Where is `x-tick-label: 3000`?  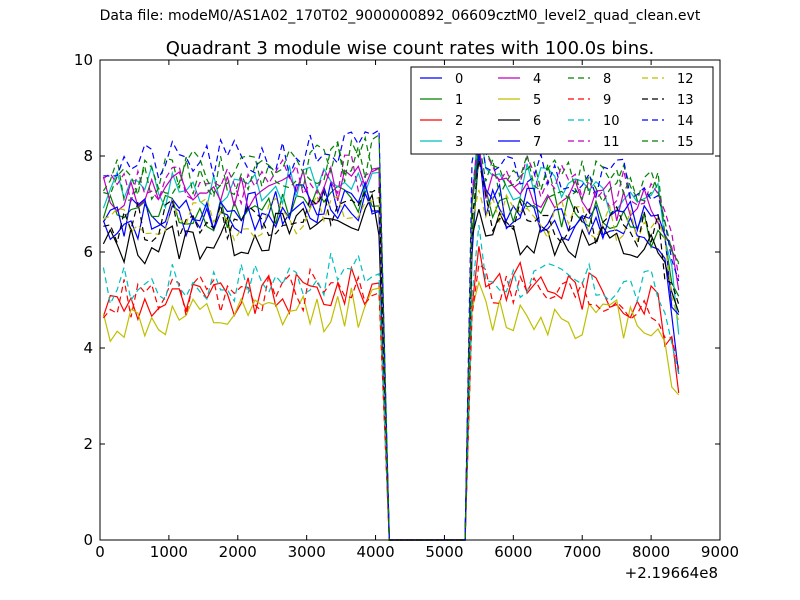
x-tick-label: 3000 is located at coordinates (307, 552).